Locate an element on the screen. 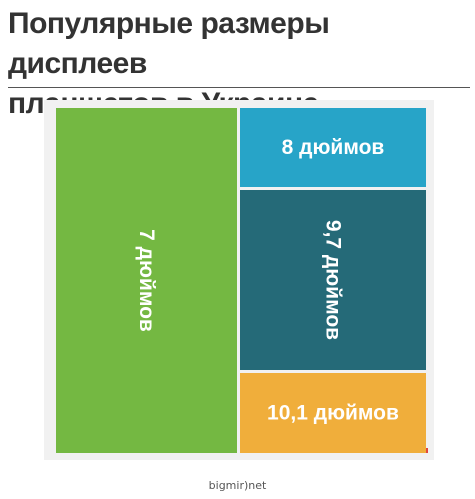 This screenshot has height=499, width=475. treemap-label-1: 7 дюймов is located at coordinates (146, 280).